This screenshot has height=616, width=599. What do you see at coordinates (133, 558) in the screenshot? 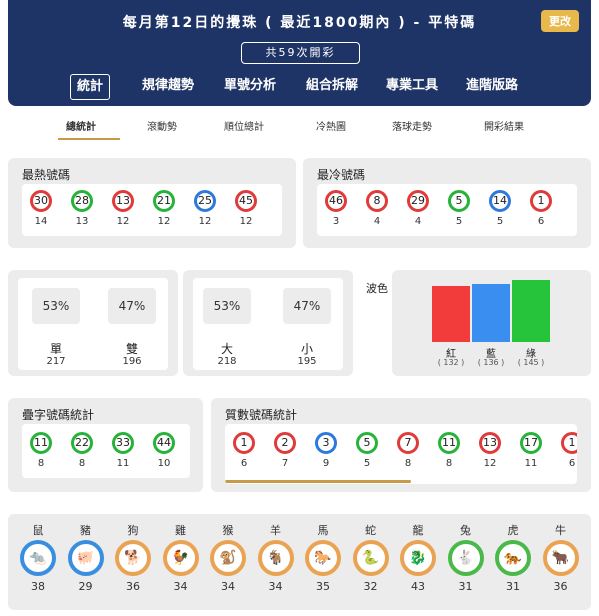
I see `dog-icon: 🐕` at bounding box center [133, 558].